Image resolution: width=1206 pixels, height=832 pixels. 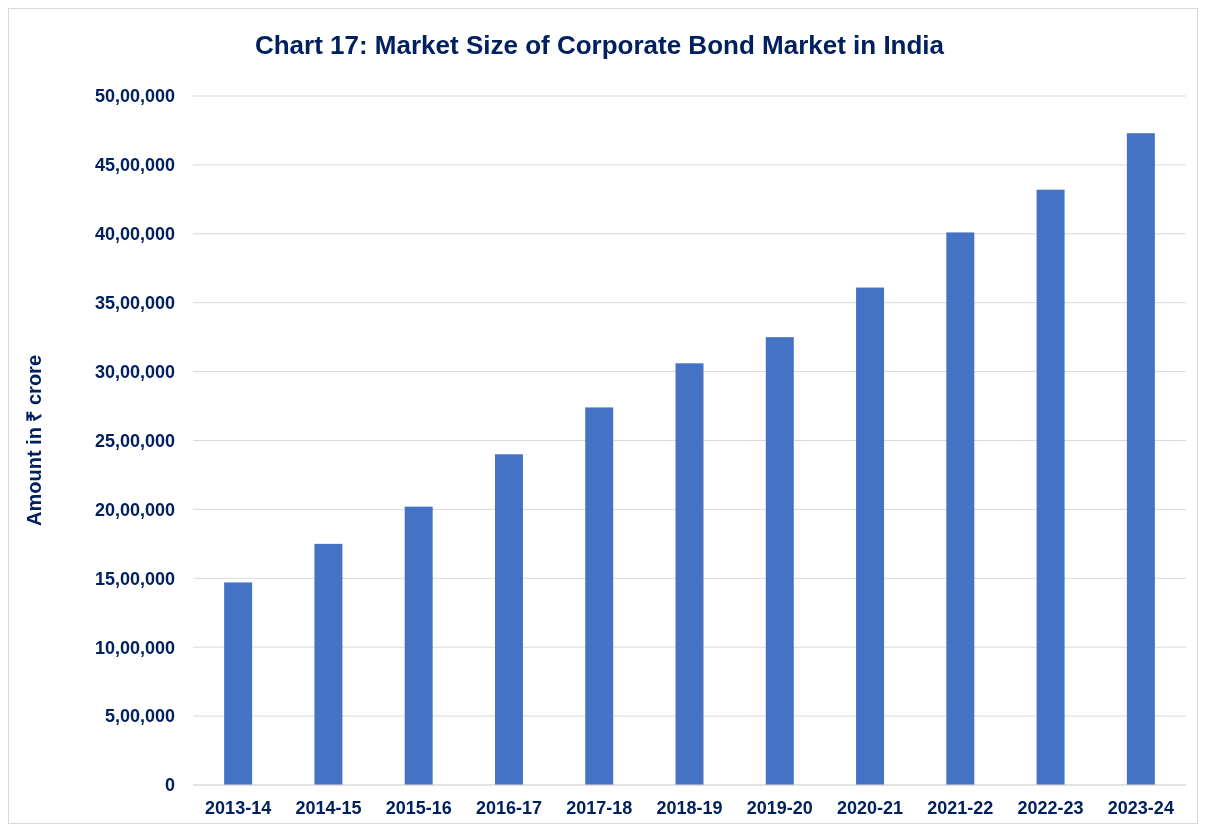 What do you see at coordinates (34, 440) in the screenshot?
I see `y-axis-title: Amount in ₹ crore` at bounding box center [34, 440].